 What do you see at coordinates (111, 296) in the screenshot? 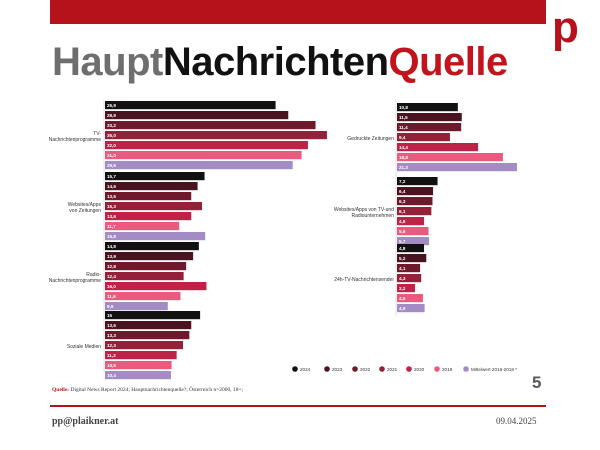
I see `bar-value-label: 11,9` at bounding box center [111, 296].